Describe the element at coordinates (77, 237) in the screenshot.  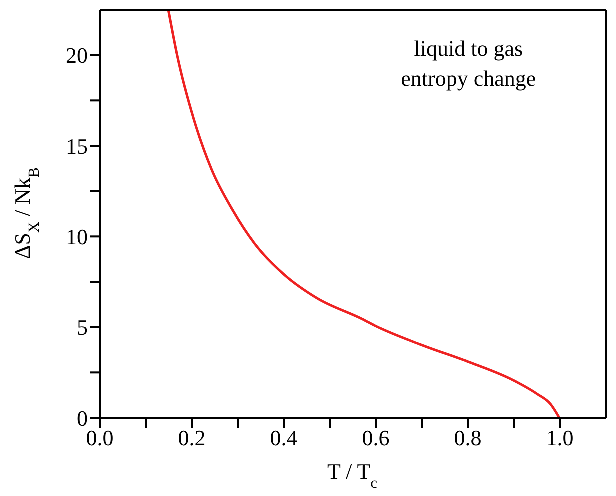
I see `y-tick-label: 10` at that location.